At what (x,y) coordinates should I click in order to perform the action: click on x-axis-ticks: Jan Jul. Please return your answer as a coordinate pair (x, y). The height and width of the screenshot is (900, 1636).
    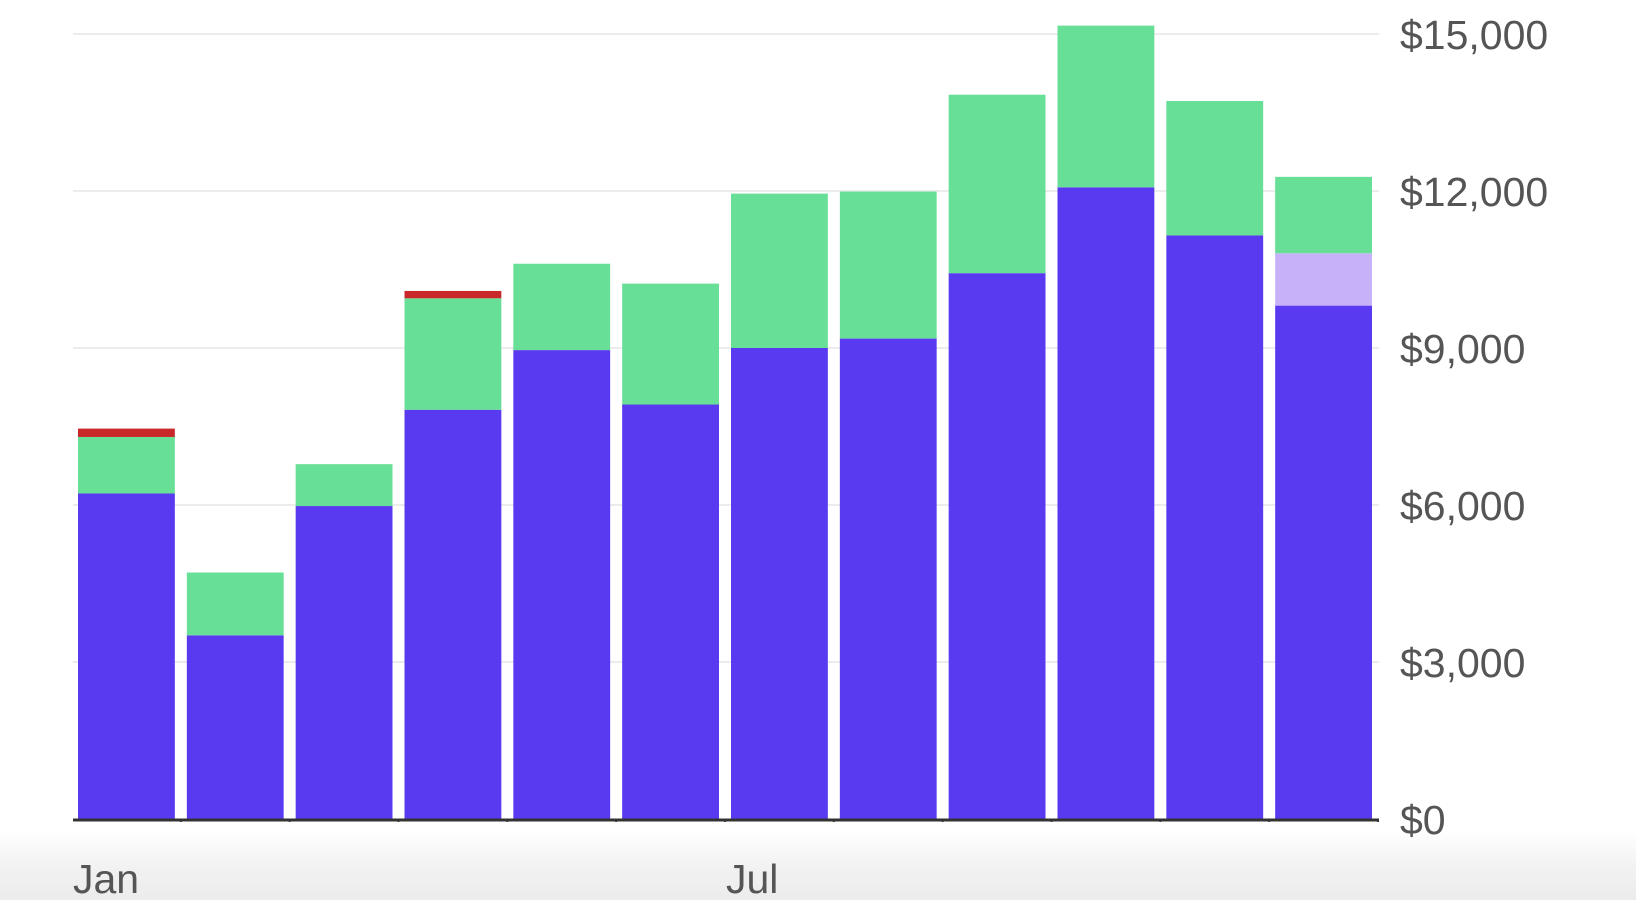
    Looking at the image, I should click on (726, 859).